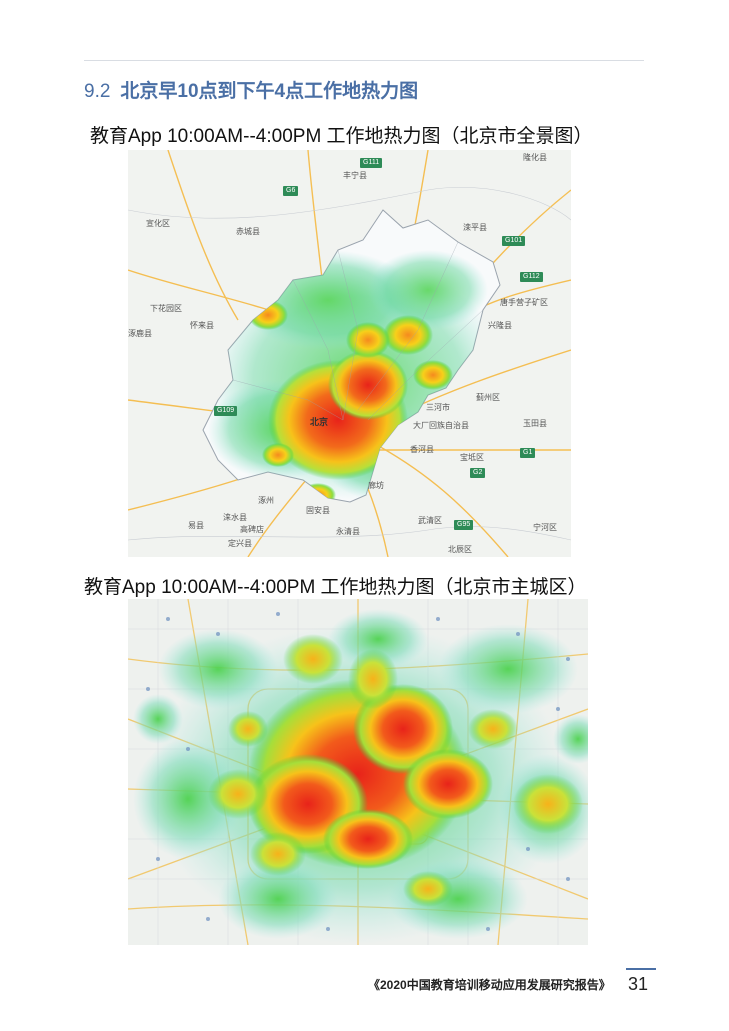 The image size is (729, 1031). Describe the element at coordinates (488, 397) in the screenshot. I see `map-label: 蓟州区` at that location.